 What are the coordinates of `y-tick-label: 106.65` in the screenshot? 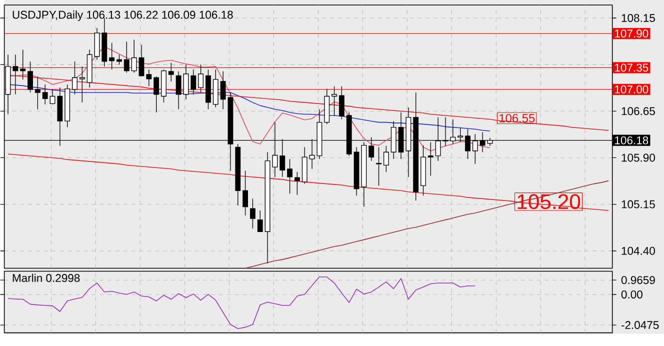 It's located at (638, 111).